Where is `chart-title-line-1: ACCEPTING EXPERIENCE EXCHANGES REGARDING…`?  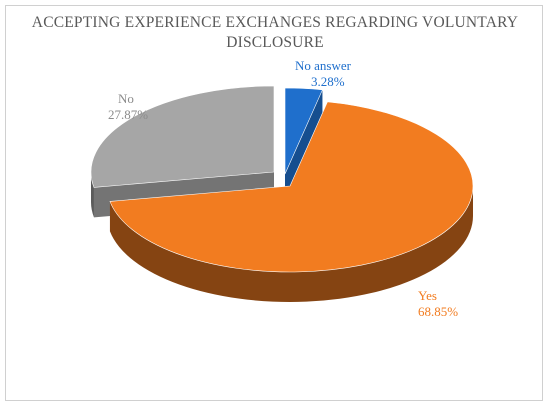 chart-title-line-1: ACCEPTING EXPERIENCE EXCHANGES REGARDING… is located at coordinates (275, 22).